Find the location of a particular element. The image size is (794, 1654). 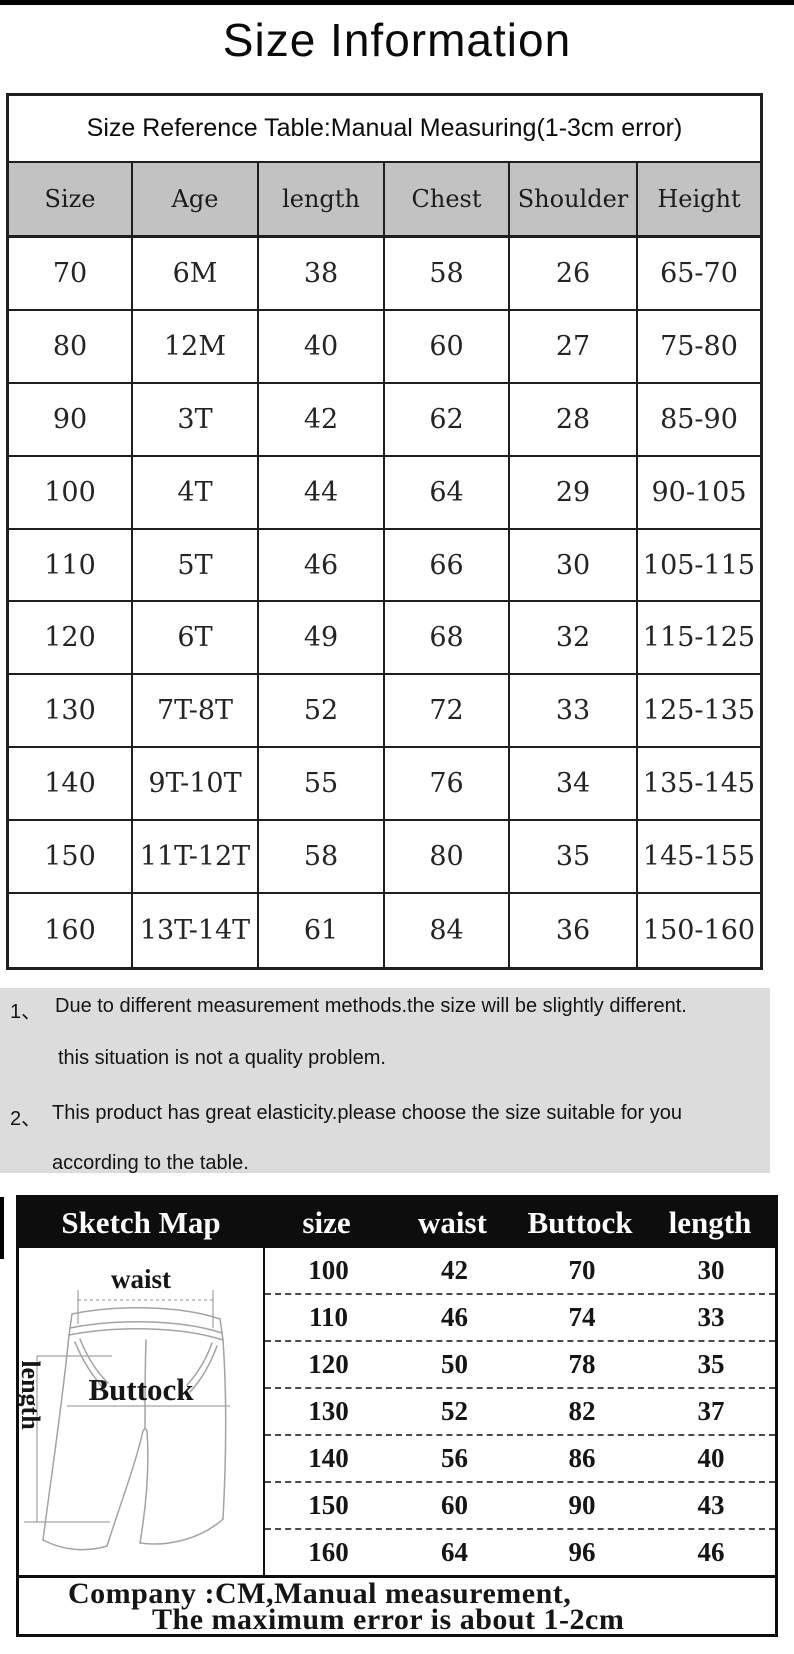

table-cell: 110 is located at coordinates (328, 1317).